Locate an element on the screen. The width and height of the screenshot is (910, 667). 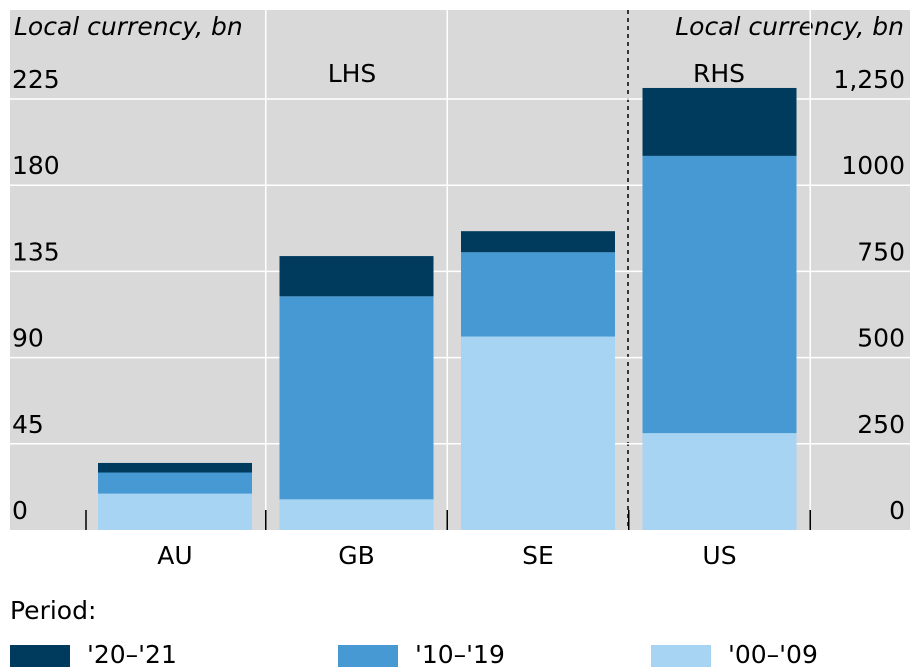
legend-label: '00–'09 is located at coordinates (773, 653).